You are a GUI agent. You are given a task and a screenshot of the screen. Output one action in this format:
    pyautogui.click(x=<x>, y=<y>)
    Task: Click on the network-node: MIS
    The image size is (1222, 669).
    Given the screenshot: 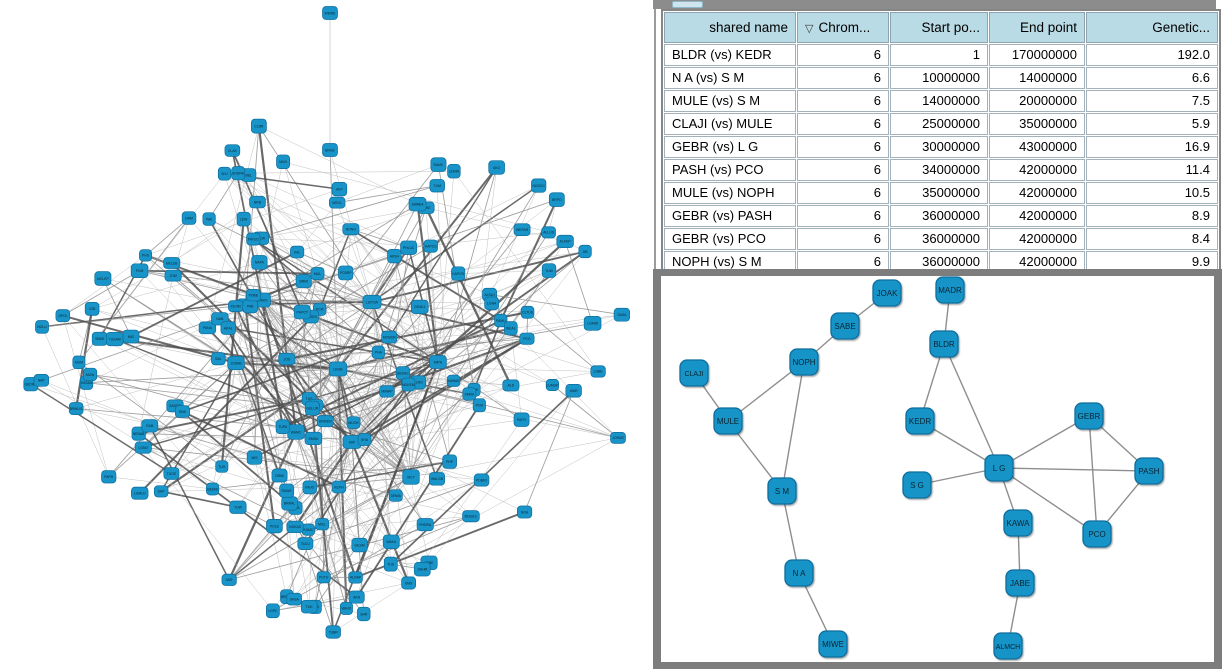 What is the action you would take?
    pyautogui.click(x=254, y=457)
    